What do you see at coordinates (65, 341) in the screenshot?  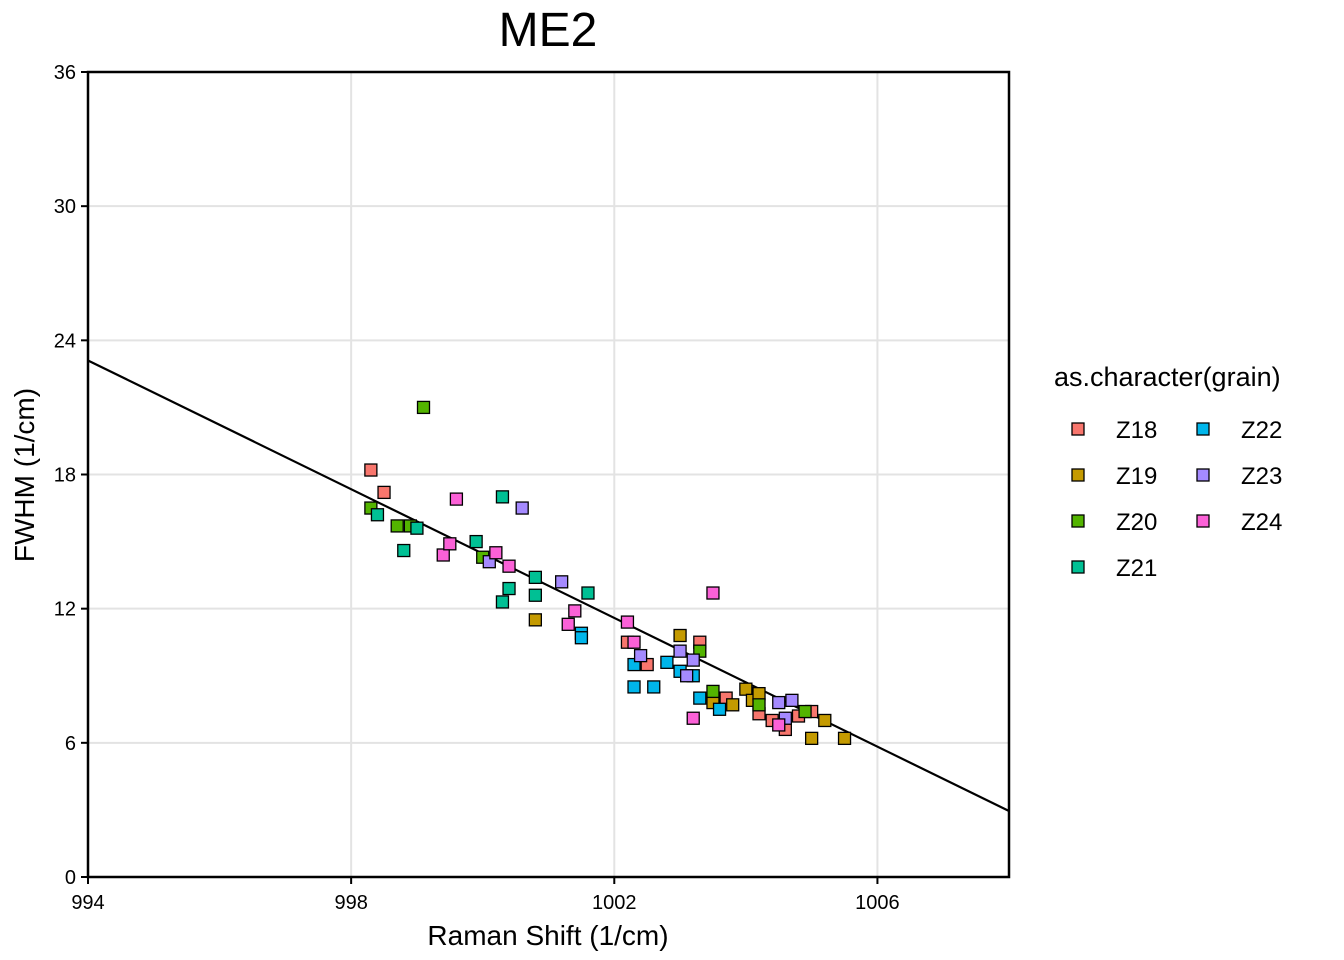 I see `y-tick-label: 24` at bounding box center [65, 341].